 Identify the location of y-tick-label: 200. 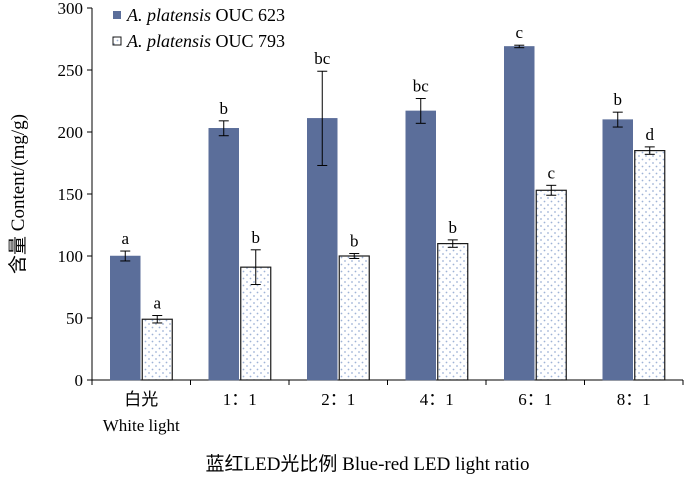
(71, 132).